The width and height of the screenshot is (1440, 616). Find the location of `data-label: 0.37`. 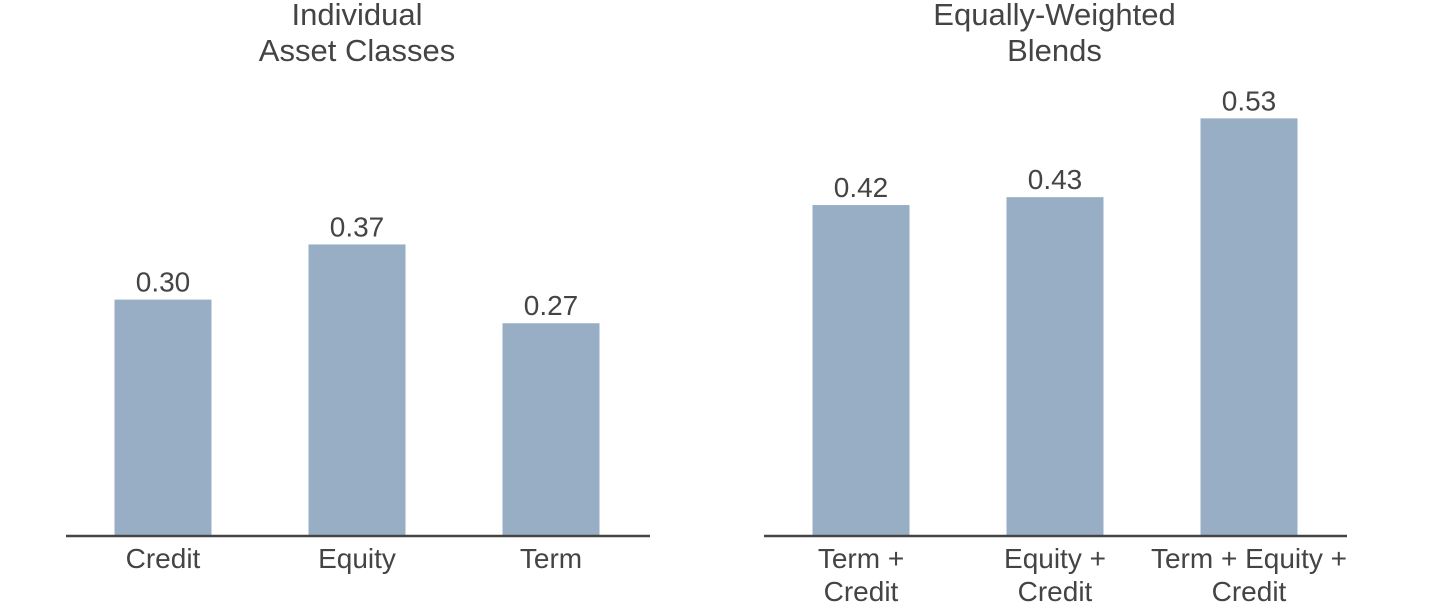

data-label: 0.37 is located at coordinates (357, 226).